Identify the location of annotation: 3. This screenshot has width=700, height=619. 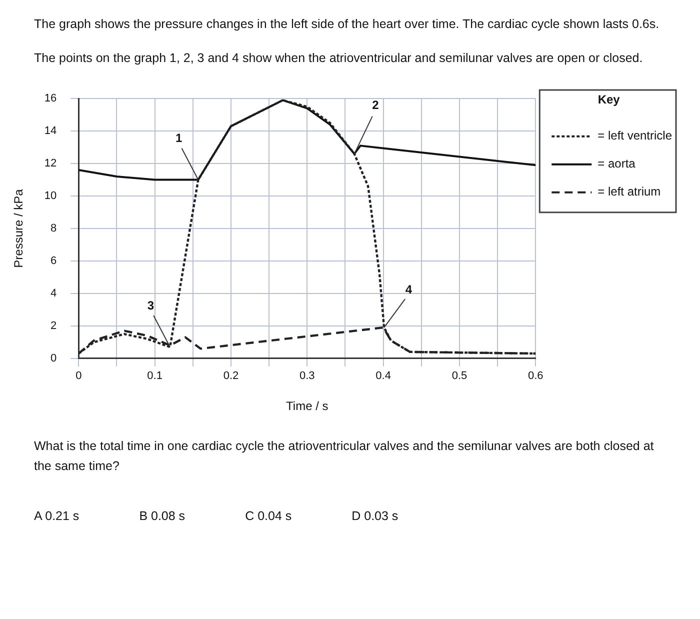
(150, 305).